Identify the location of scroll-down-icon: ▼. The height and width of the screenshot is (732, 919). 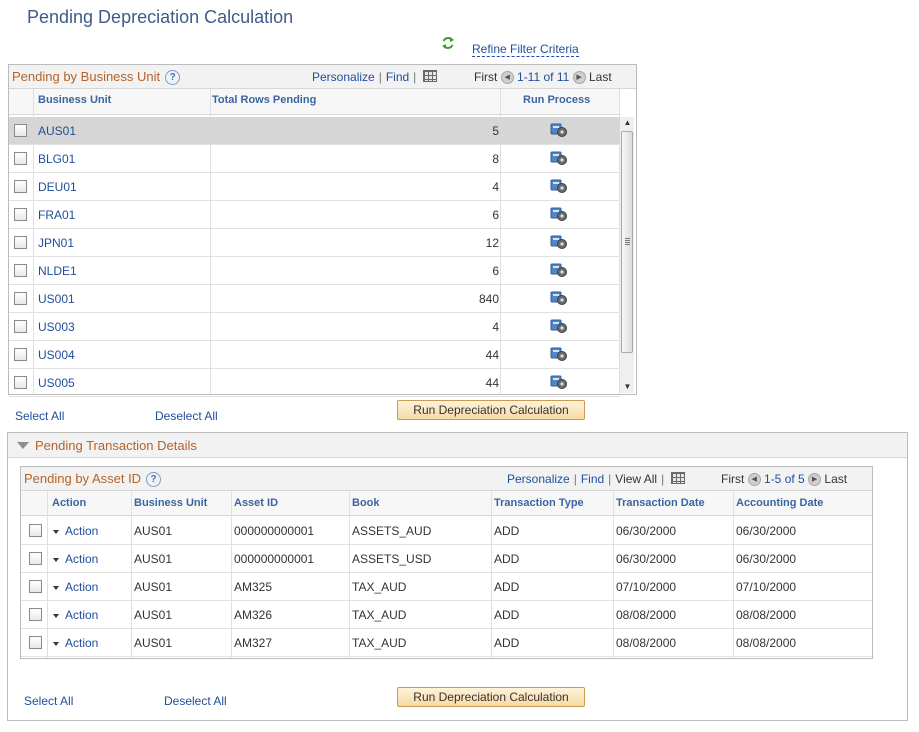
(627, 386).